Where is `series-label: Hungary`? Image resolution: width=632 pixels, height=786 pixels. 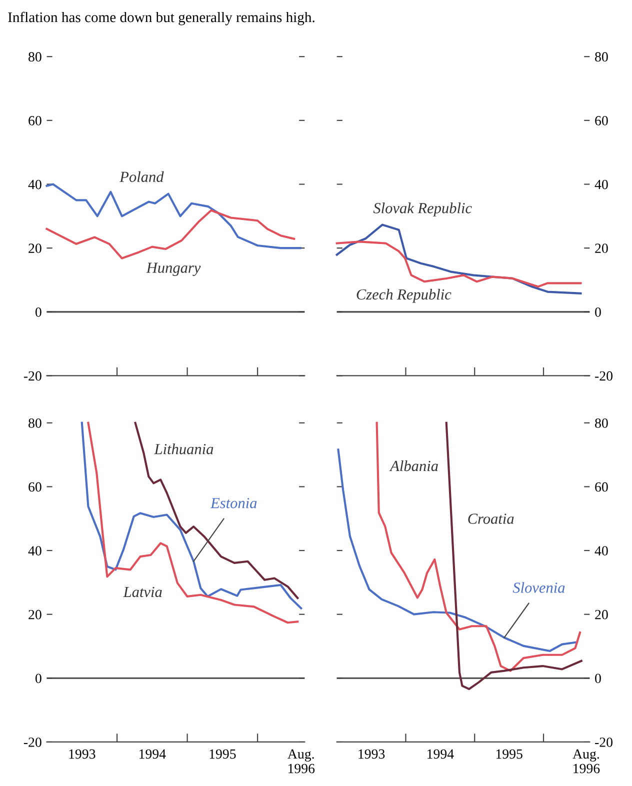
series-label: Hungary is located at coordinates (173, 269).